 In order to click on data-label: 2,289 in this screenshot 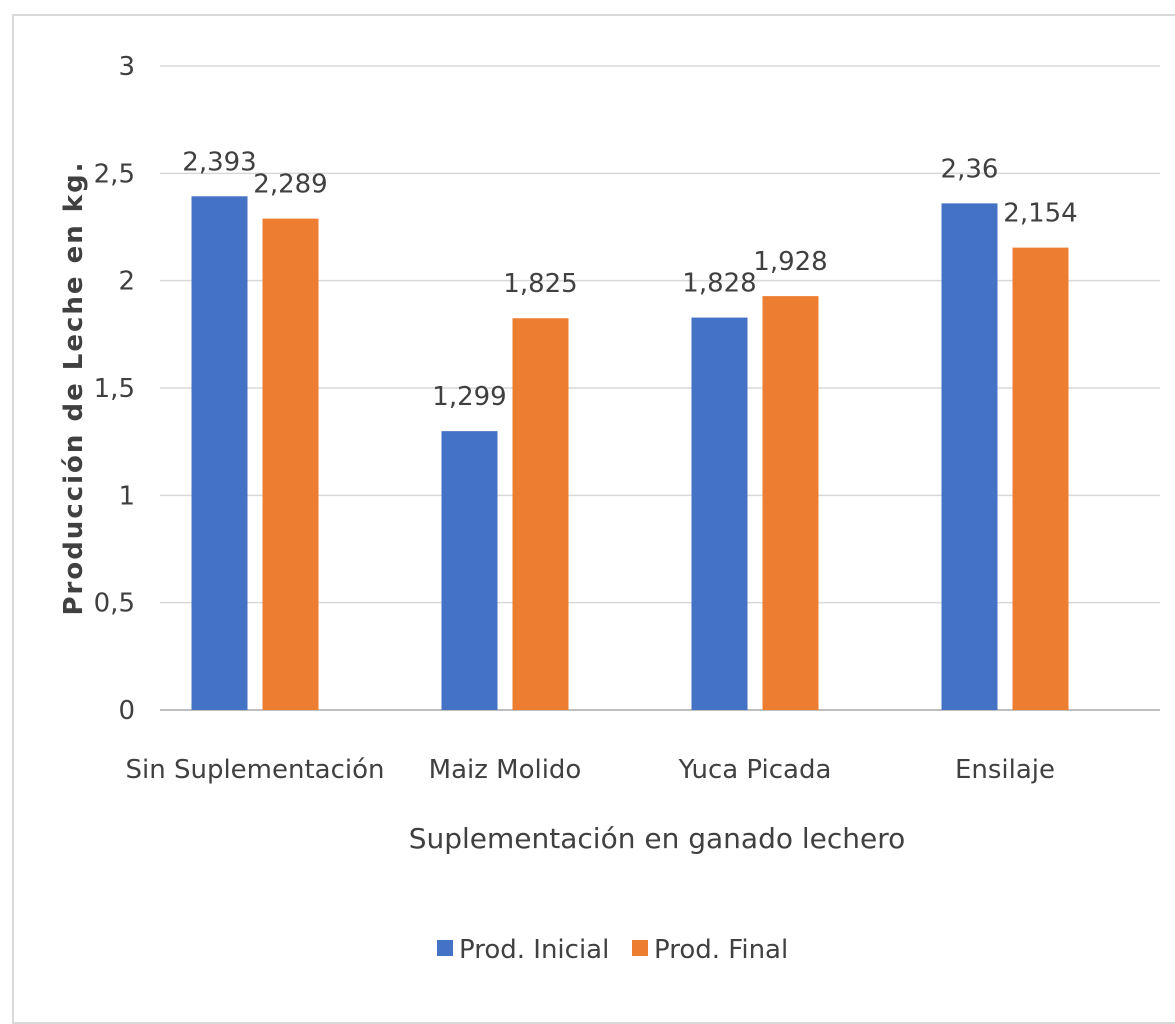, I will do `click(290, 185)`.